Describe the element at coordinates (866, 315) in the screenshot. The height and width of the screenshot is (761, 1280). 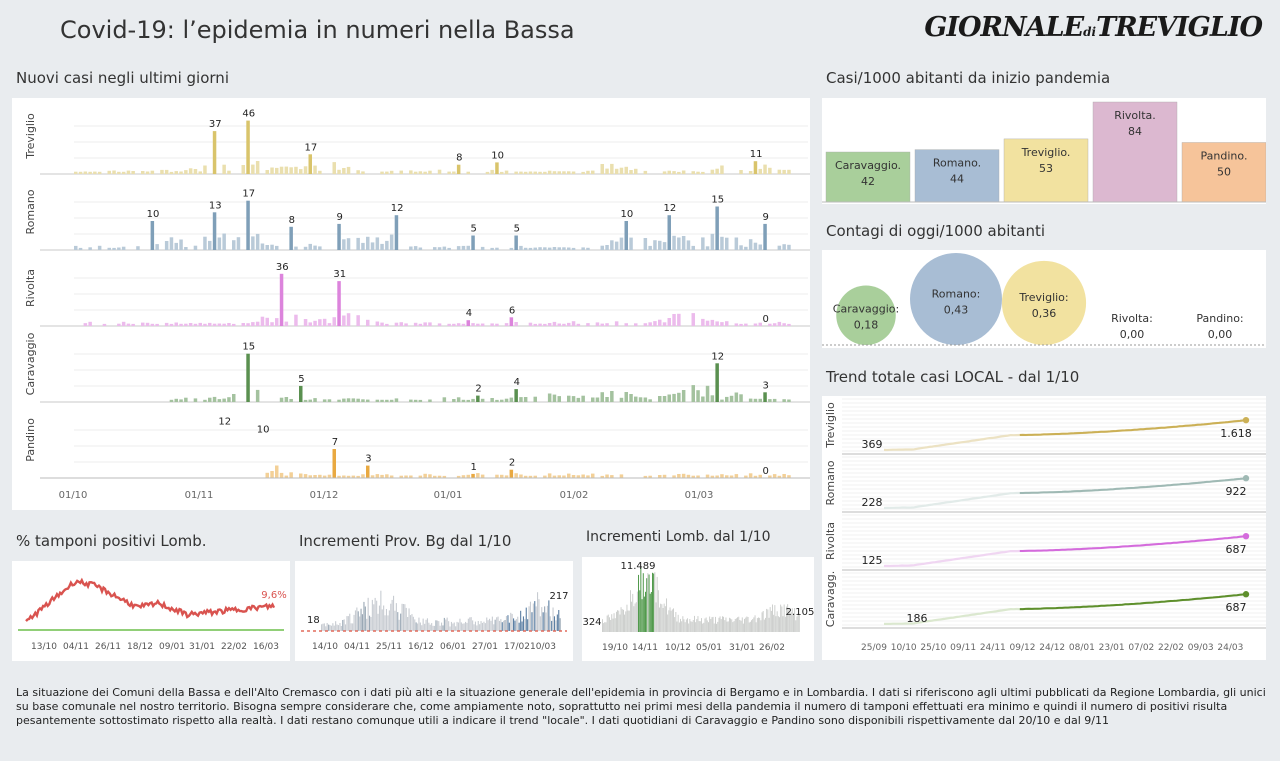
I see `today-bubble` at that location.